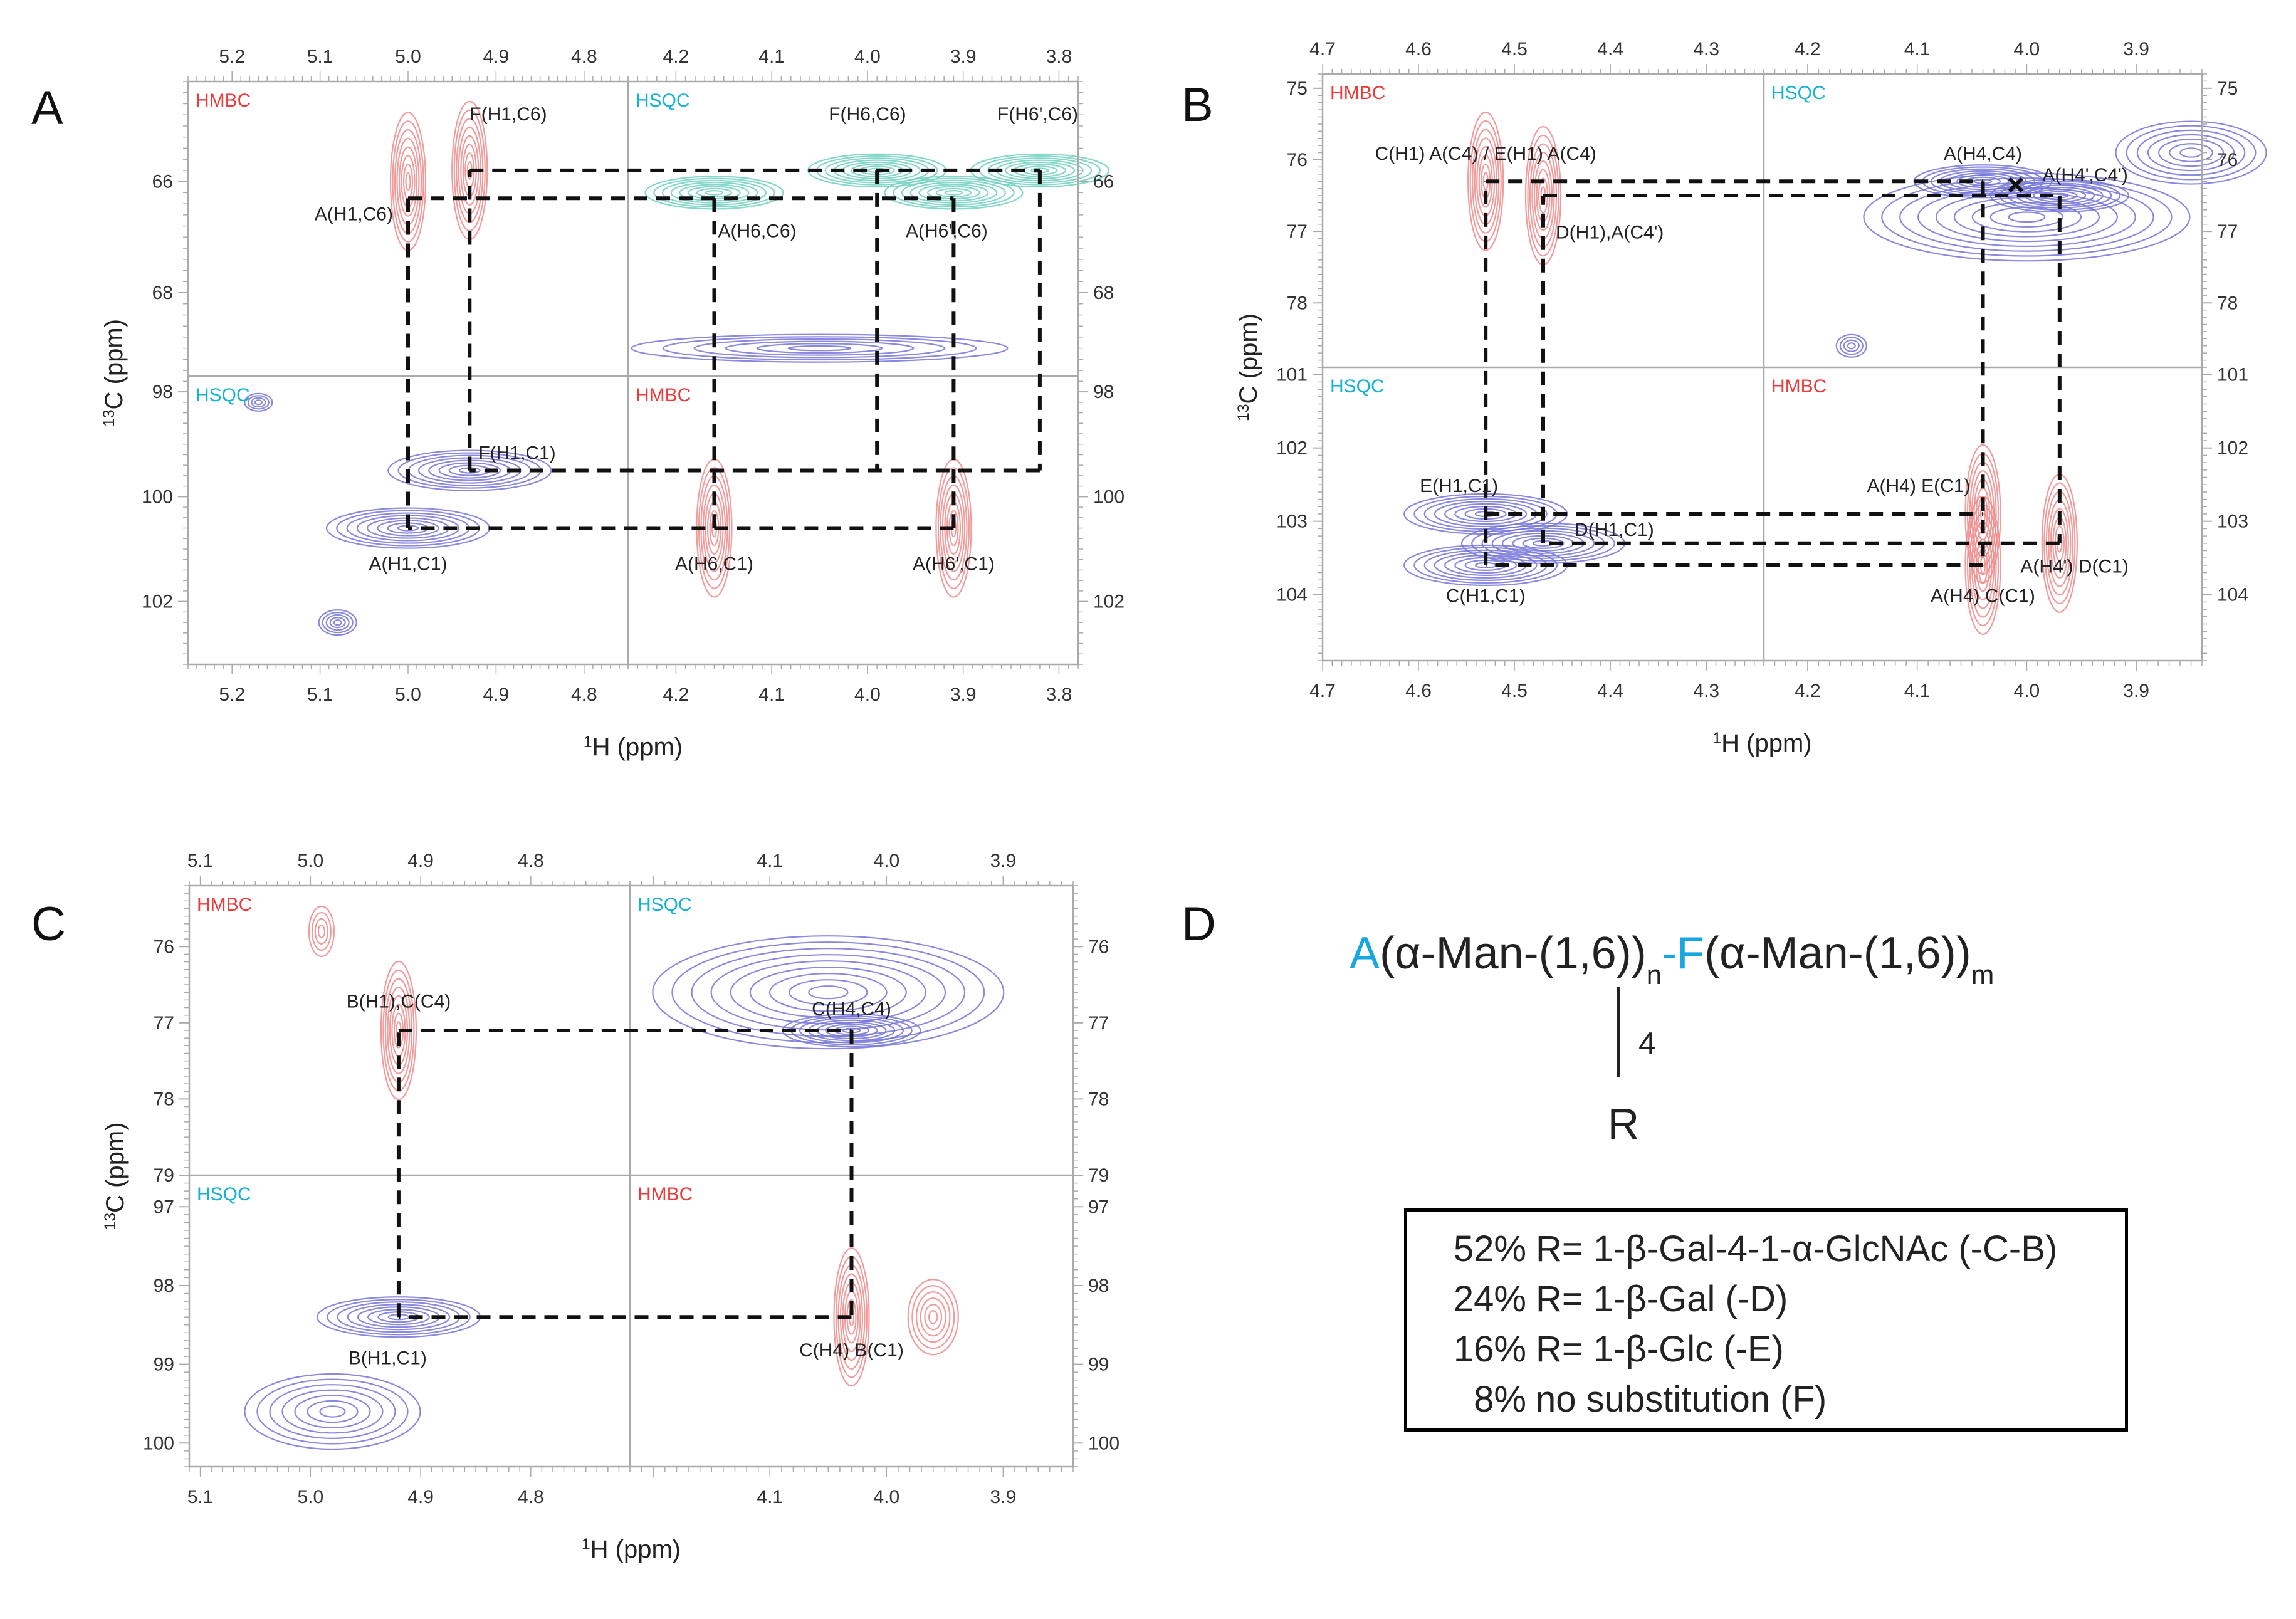 The image size is (2296, 1619). What do you see at coordinates (1098, 1286) in the screenshot?
I see `y-tick-label: 98` at bounding box center [1098, 1286].